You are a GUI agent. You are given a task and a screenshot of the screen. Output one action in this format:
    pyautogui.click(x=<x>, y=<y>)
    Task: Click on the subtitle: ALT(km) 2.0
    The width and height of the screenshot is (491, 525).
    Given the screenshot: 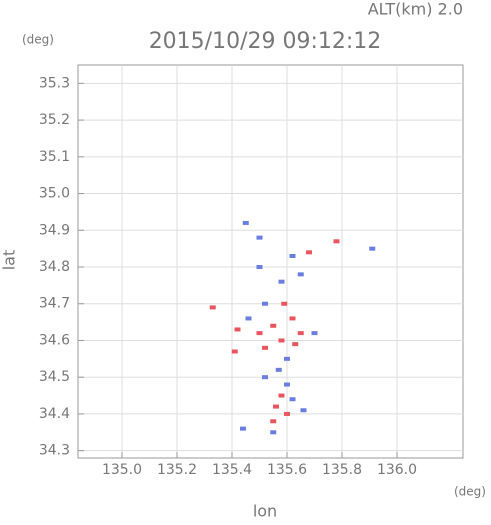 What is the action you would take?
    pyautogui.click(x=415, y=9)
    